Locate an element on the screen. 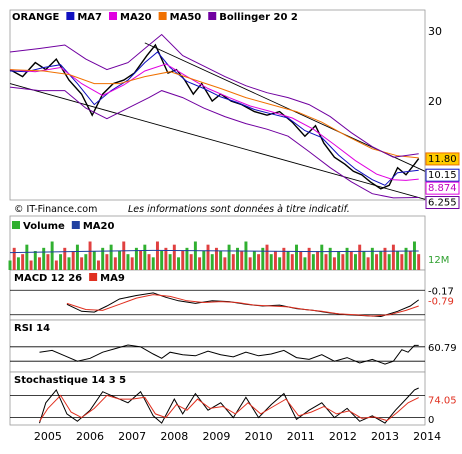  volume-y-label: 12M is located at coordinates (438, 260).